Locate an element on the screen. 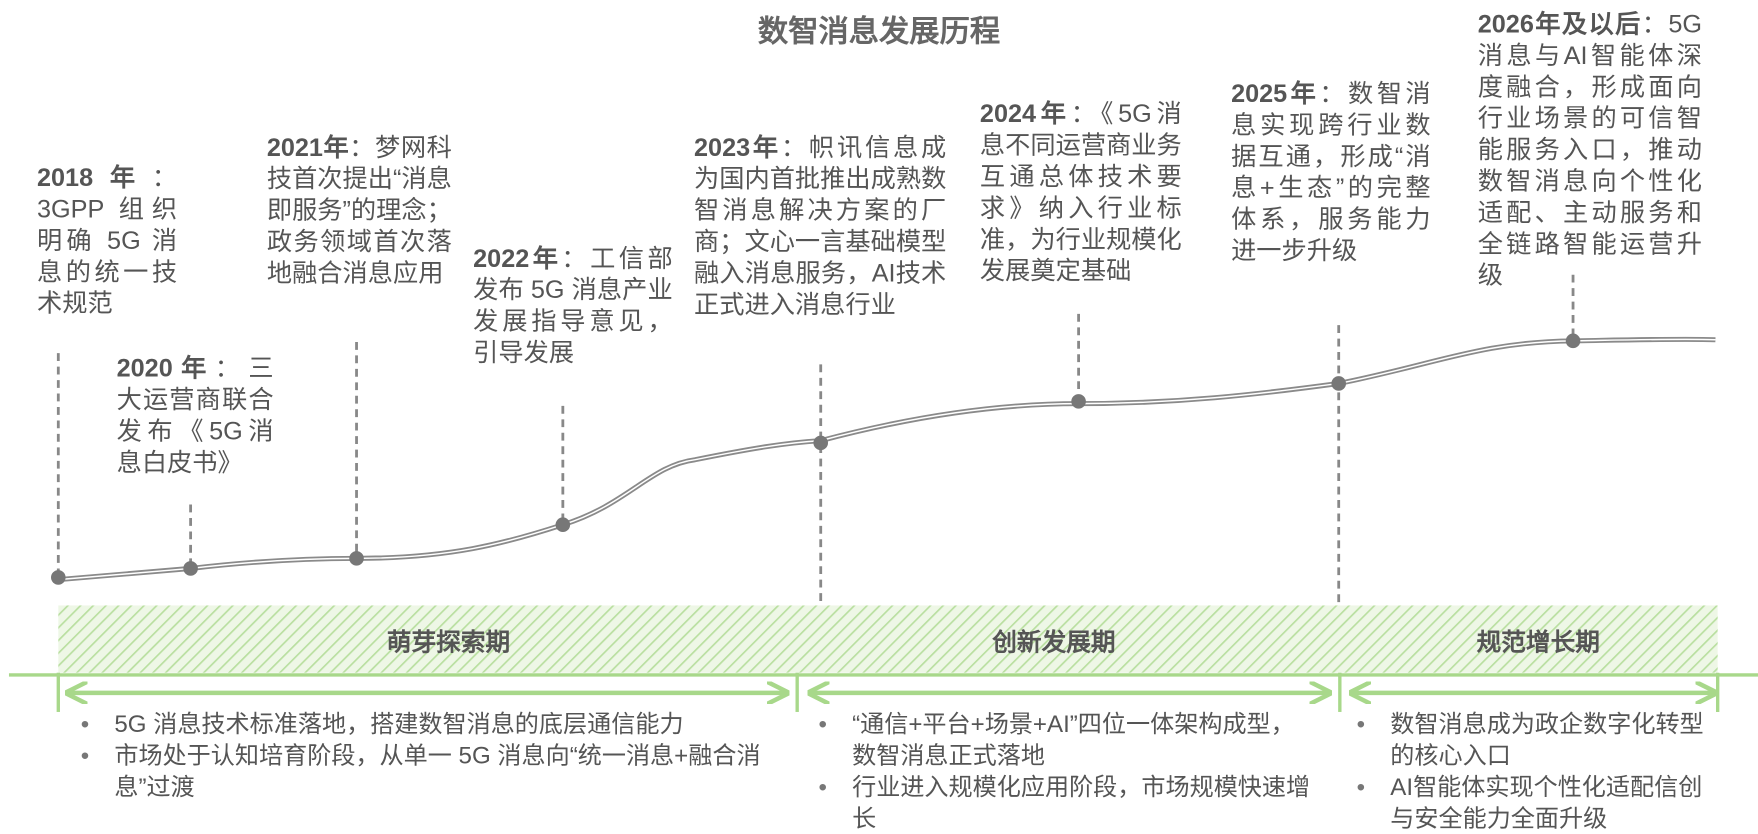  milestone-label: 2022年：工信部发布 5G 消息产业发展指导意见，引导发展 is located at coordinates (573, 306).